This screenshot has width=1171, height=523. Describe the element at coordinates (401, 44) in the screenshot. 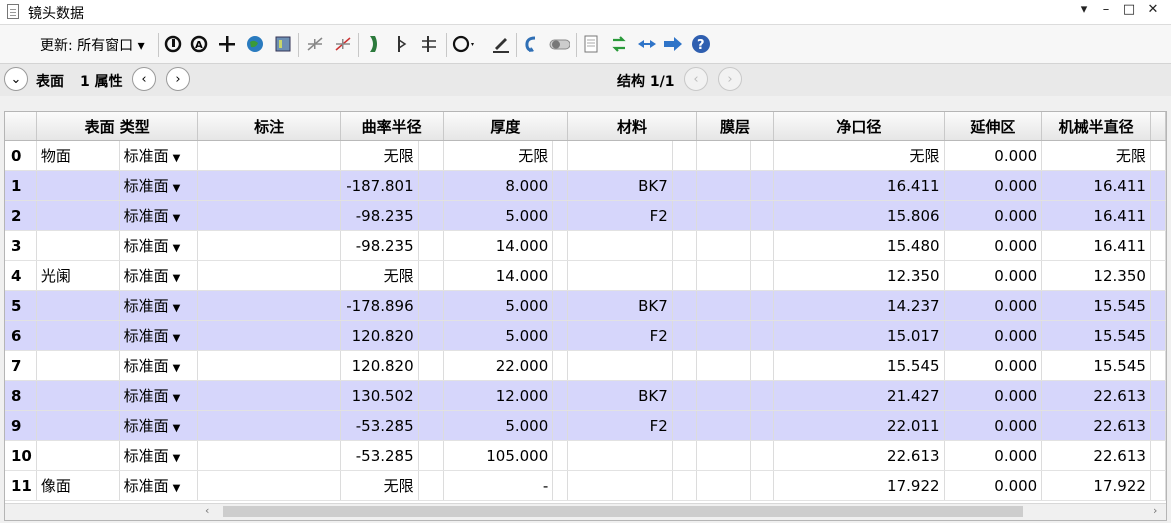

I see `mirror-icon` at that location.